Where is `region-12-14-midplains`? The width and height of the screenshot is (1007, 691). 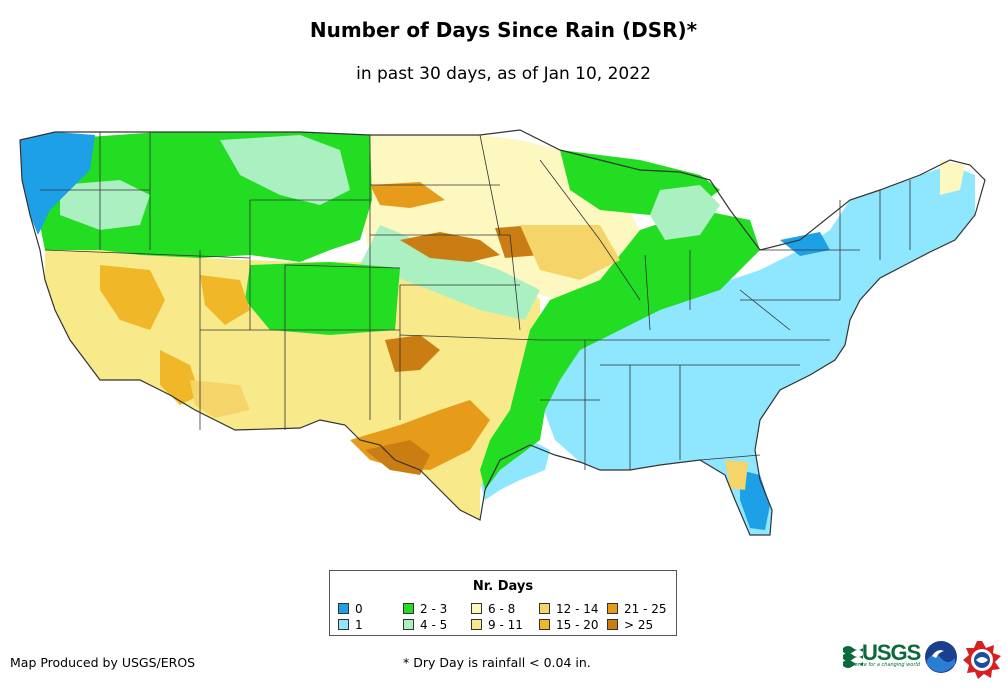
region-12-14-midplains is located at coordinates (570, 252).